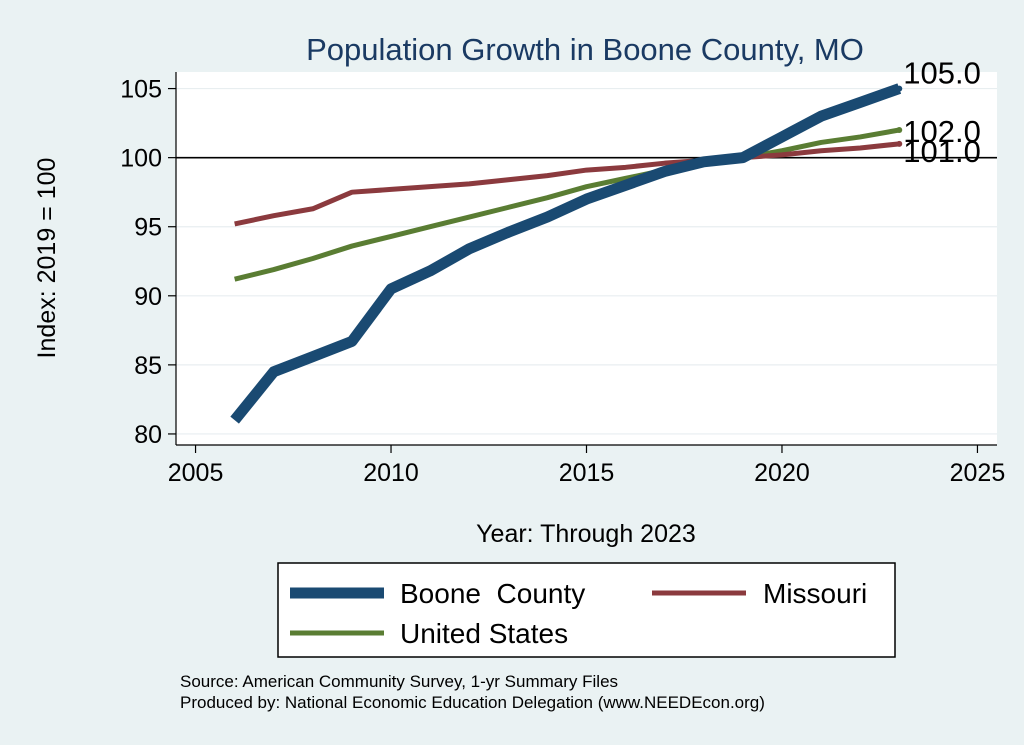 Image resolution: width=1024 pixels, height=745 pixels. Describe the element at coordinates (391, 473) in the screenshot. I see `x-tick-label: 2010` at that location.